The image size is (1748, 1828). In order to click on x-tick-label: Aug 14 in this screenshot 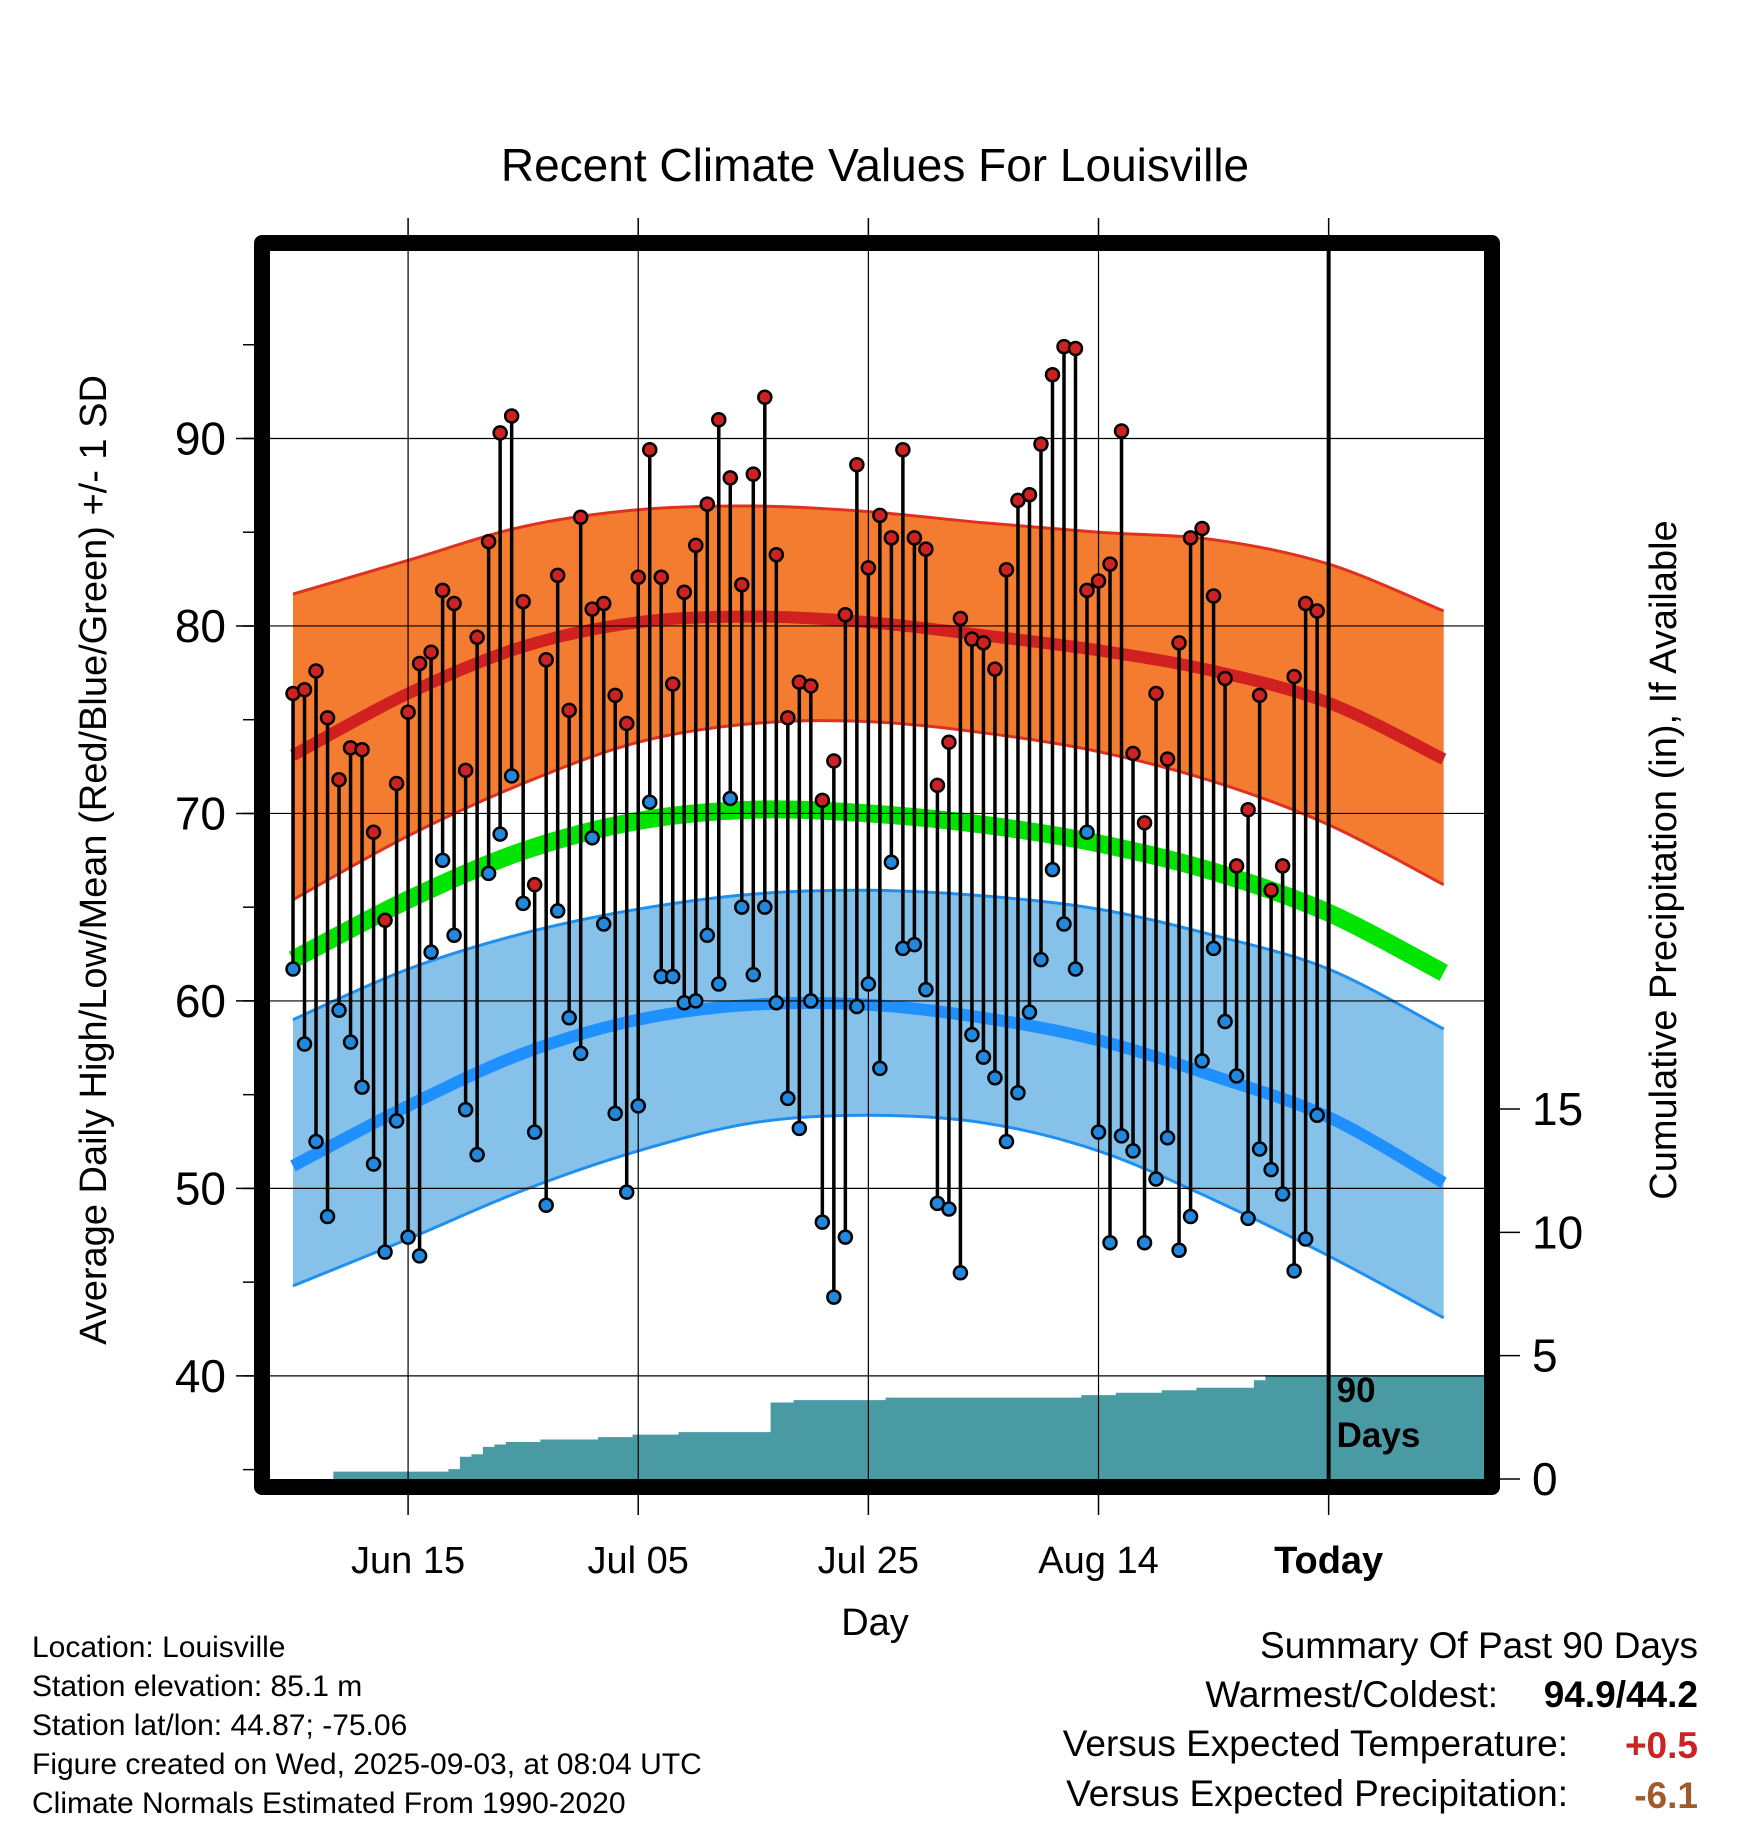, I will do `click(1098, 1561)`.